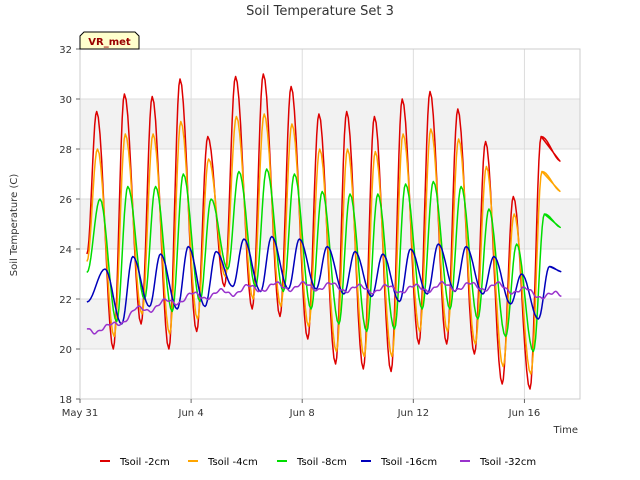  Describe the element at coordinates (413, 413) in the screenshot. I see `x-tick-label: Jun 12` at that location.